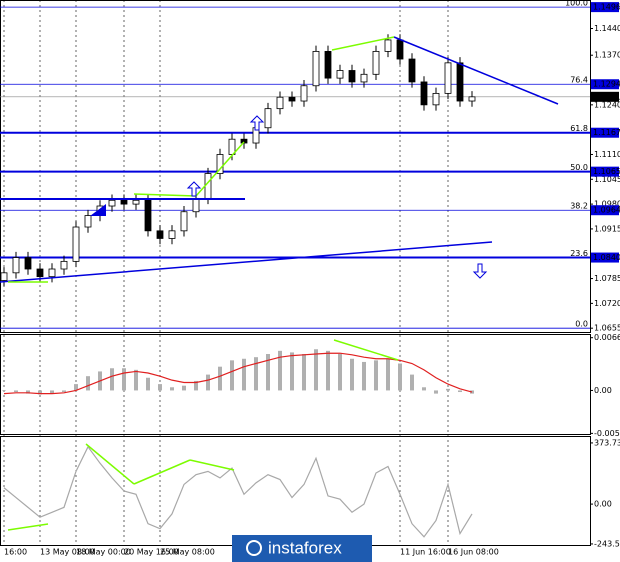 The image size is (620, 562). I want to click on x-tick-label: 25 May 08:00, so click(187, 552).